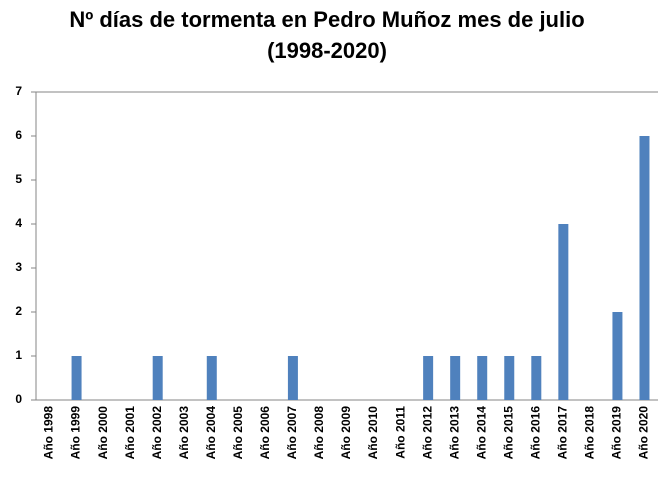 The image size is (668, 478). Describe the element at coordinates (535, 433) in the screenshot. I see `x-tick-label: Año 2016` at that location.